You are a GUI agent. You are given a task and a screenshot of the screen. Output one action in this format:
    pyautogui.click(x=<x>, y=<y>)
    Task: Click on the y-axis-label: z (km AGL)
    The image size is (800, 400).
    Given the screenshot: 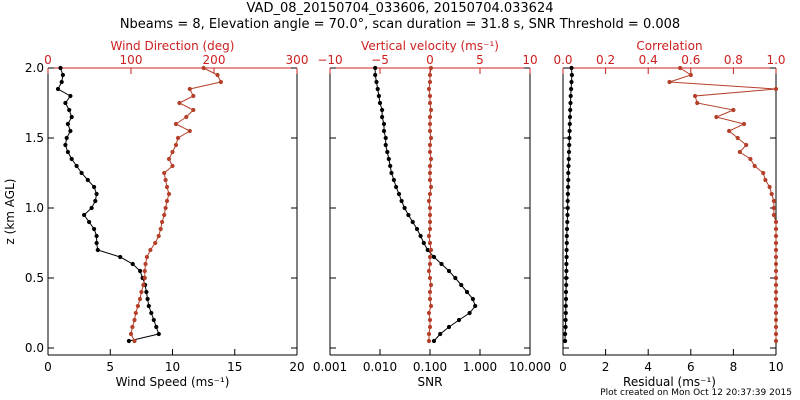 What is the action you would take?
    pyautogui.click(x=10, y=212)
    